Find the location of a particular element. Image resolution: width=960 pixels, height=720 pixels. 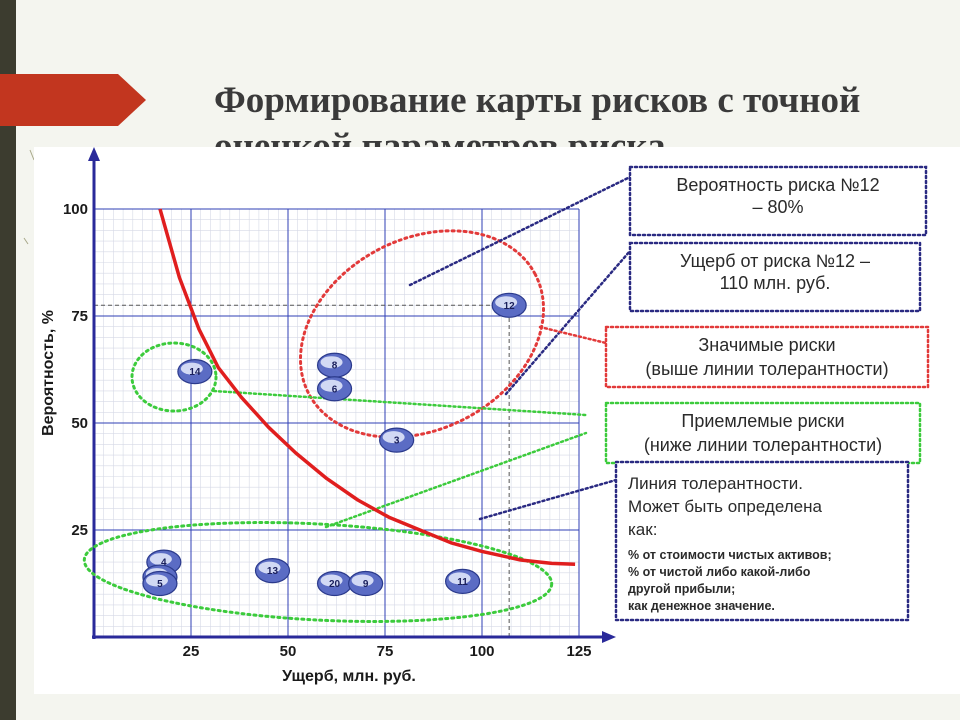

callout-tolerance-item: другой прибыли; is located at coordinates (681, 589).